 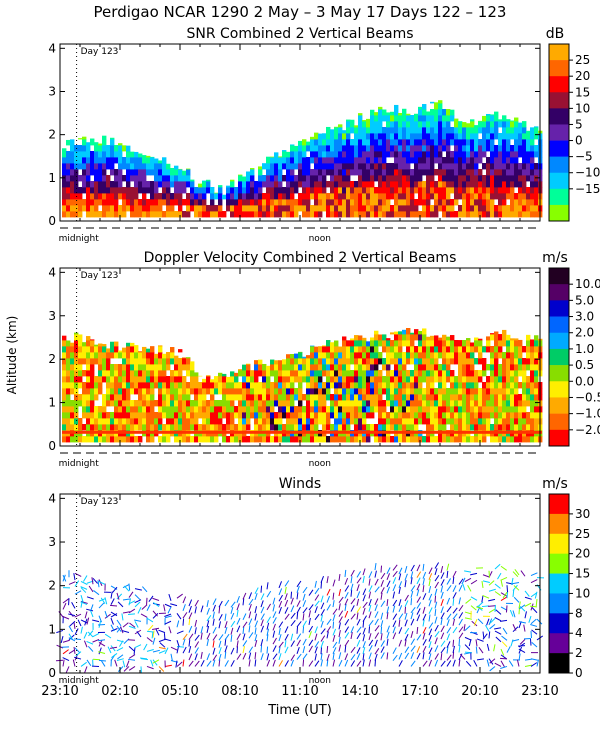 What do you see at coordinates (559, 563) in the screenshot?
I see `colorbar-swatch` at bounding box center [559, 563].